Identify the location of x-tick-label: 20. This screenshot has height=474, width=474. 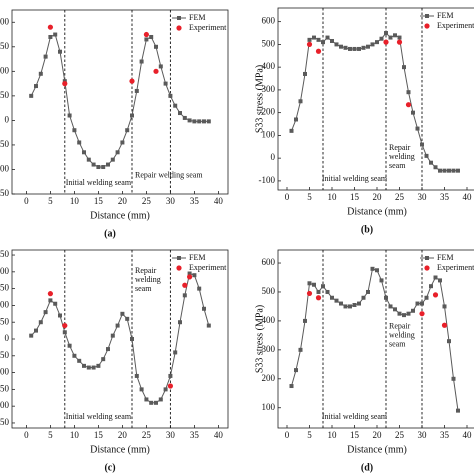
(378, 197).